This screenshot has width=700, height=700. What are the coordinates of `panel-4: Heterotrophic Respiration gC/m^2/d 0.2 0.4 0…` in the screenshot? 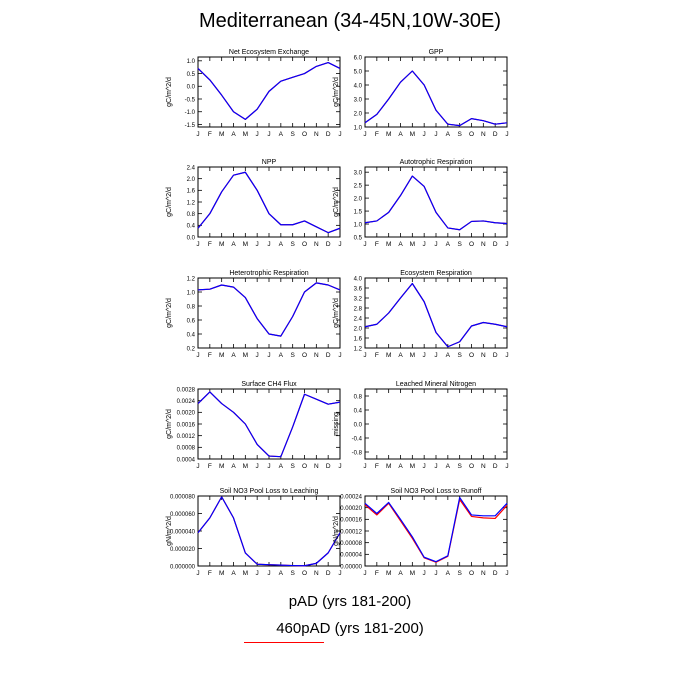 It's located at (254, 314).